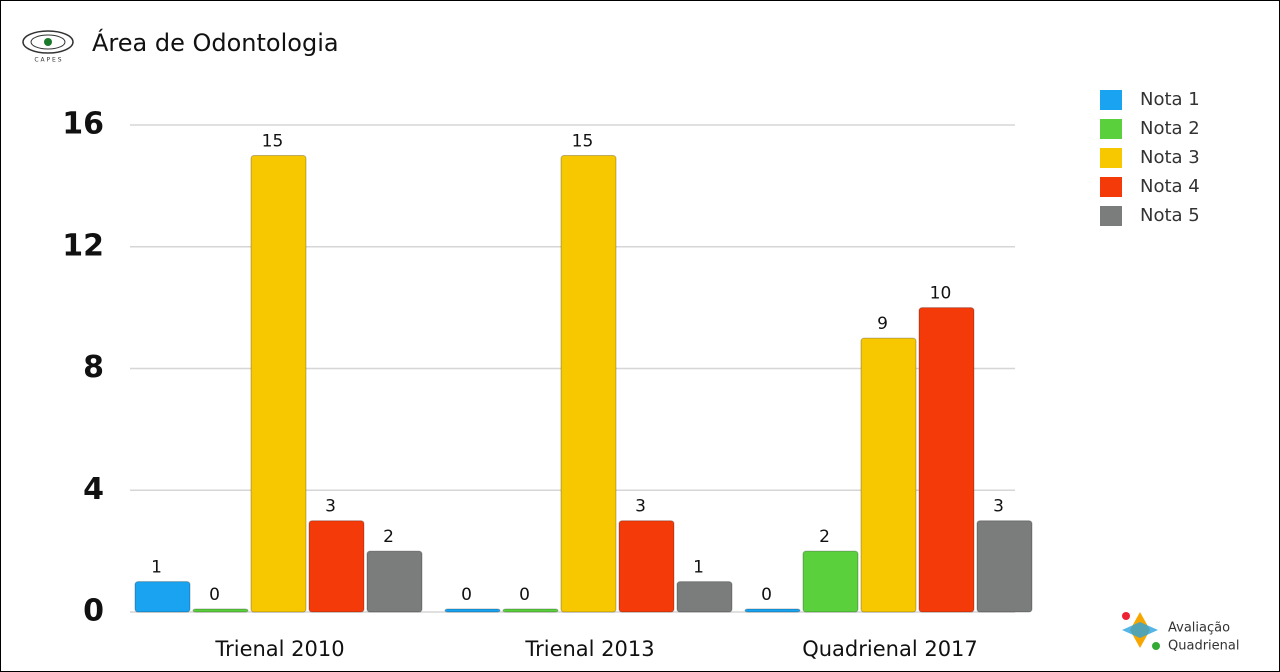  What do you see at coordinates (93, 367) in the screenshot?
I see `y-tick-label: 8` at bounding box center [93, 367].